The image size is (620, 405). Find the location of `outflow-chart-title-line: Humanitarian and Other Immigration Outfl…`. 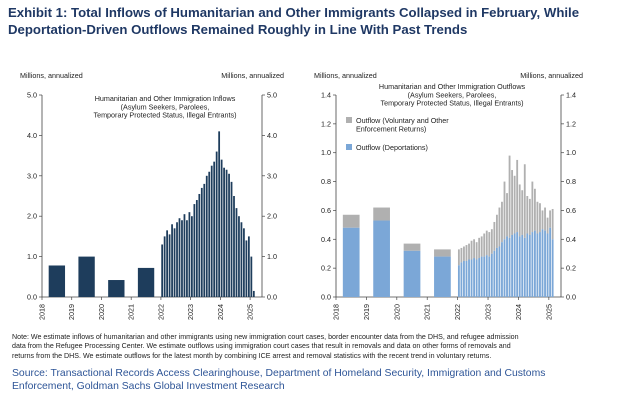

outflow-chart-title-line: Humanitarian and Other Immigration Outfl… is located at coordinates (452, 86).